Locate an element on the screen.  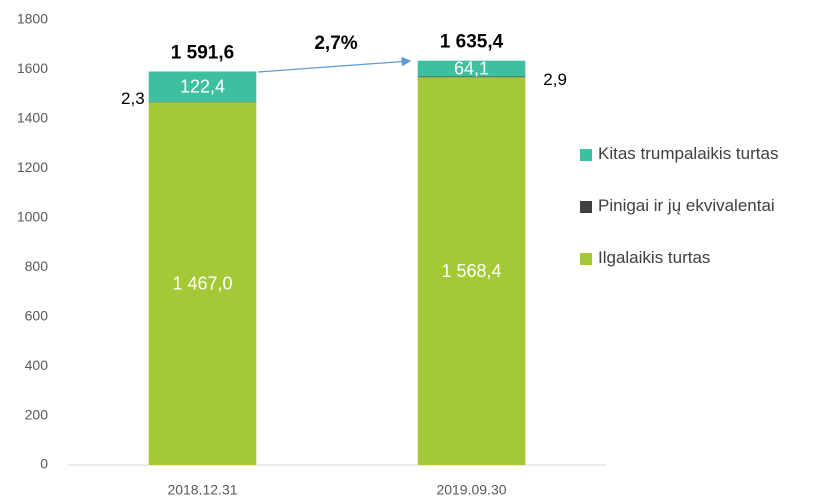
annotation: 2,7% is located at coordinates (335, 43).